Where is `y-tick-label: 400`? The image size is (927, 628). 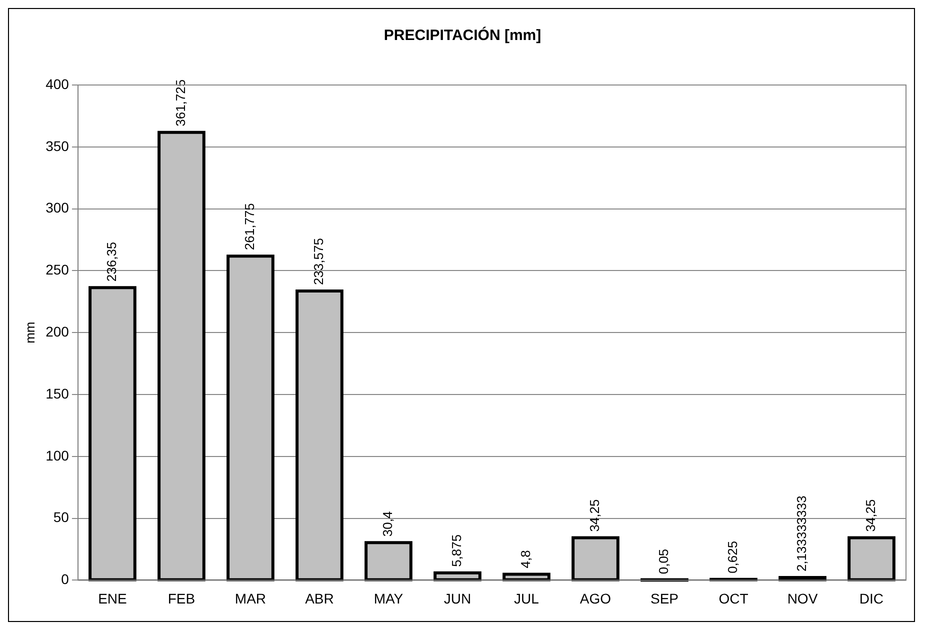
y-tick-label: 400 is located at coordinates (58, 84).